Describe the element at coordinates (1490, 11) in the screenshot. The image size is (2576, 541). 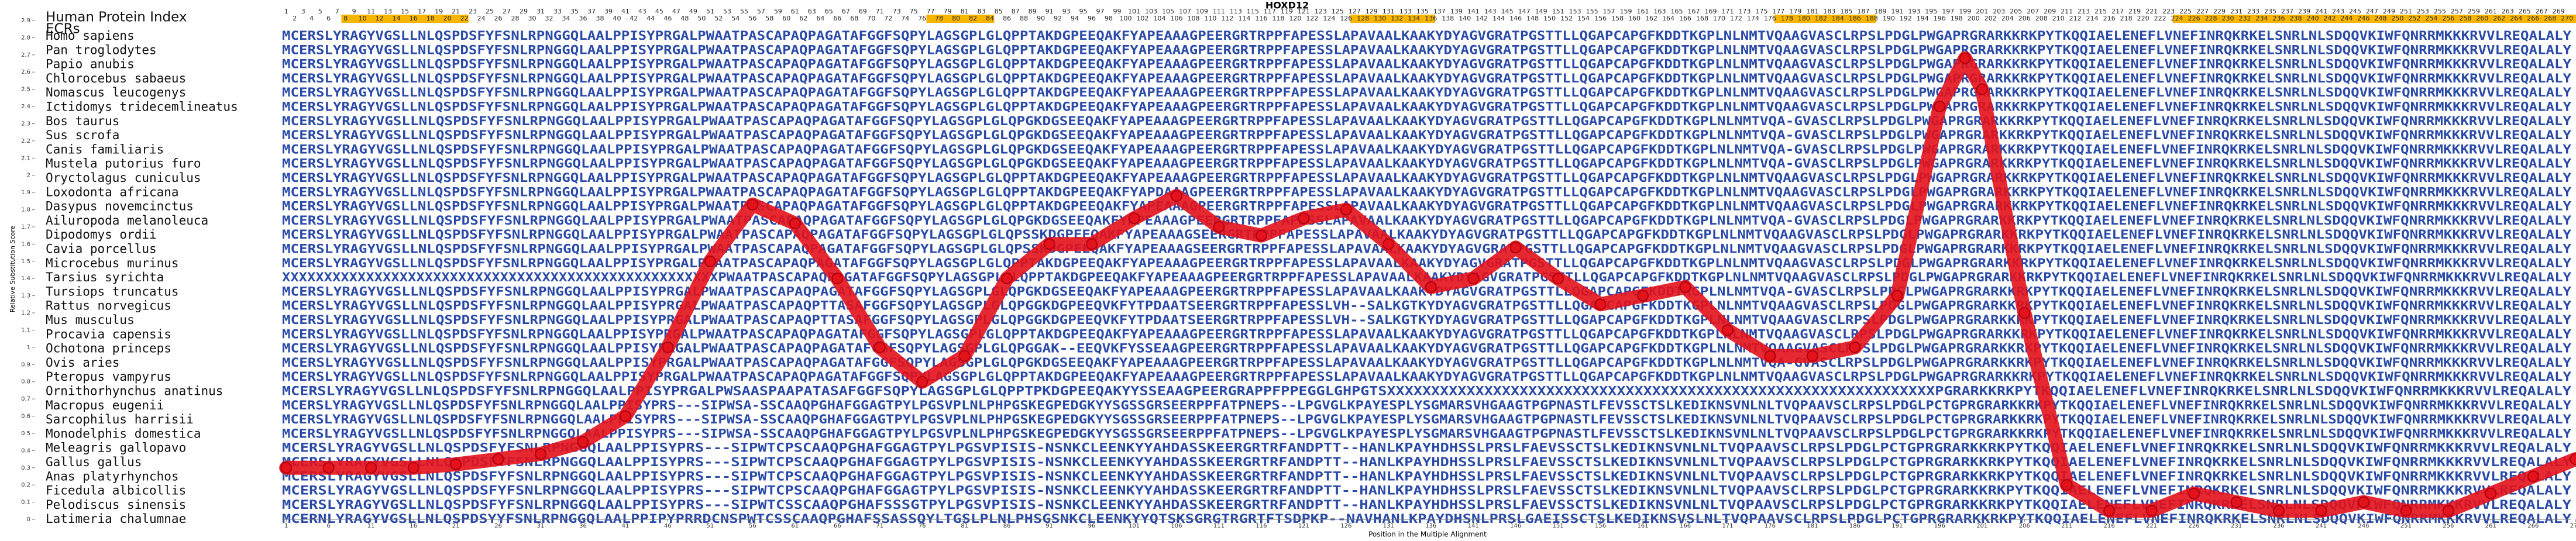
I see `position-number: 143` at that location.